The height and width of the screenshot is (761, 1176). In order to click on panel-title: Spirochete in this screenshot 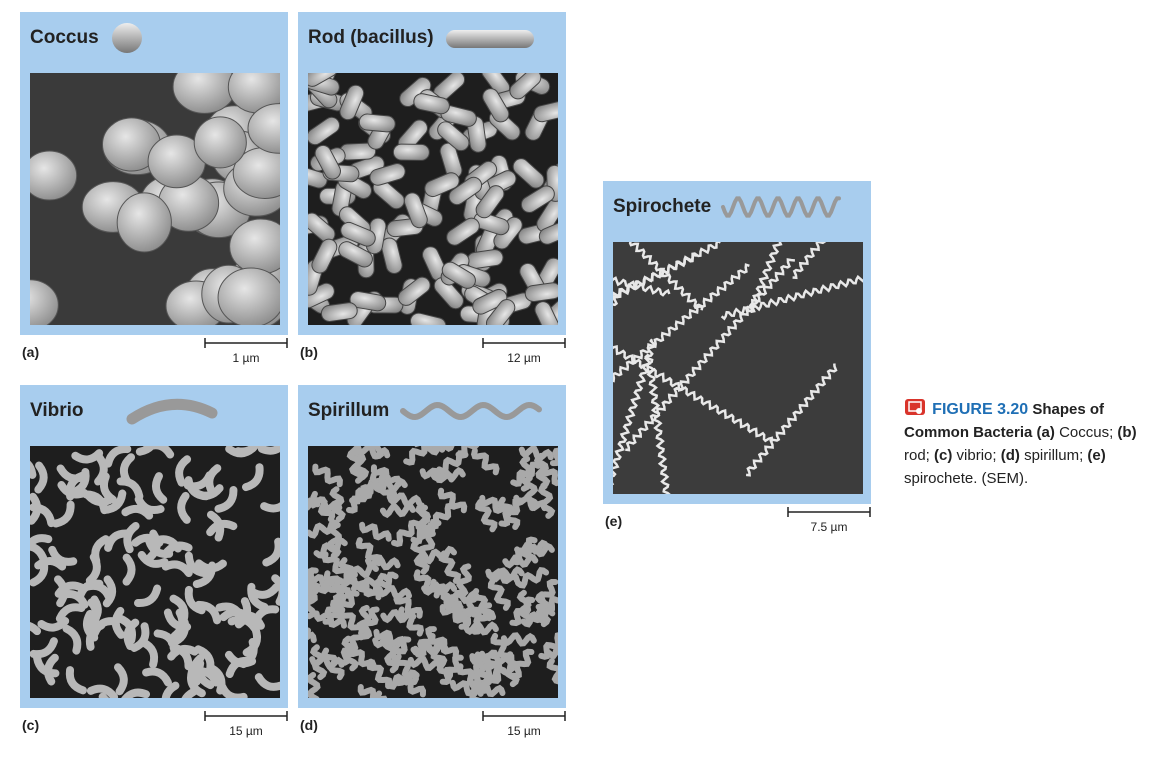, I will do `click(662, 206)`.